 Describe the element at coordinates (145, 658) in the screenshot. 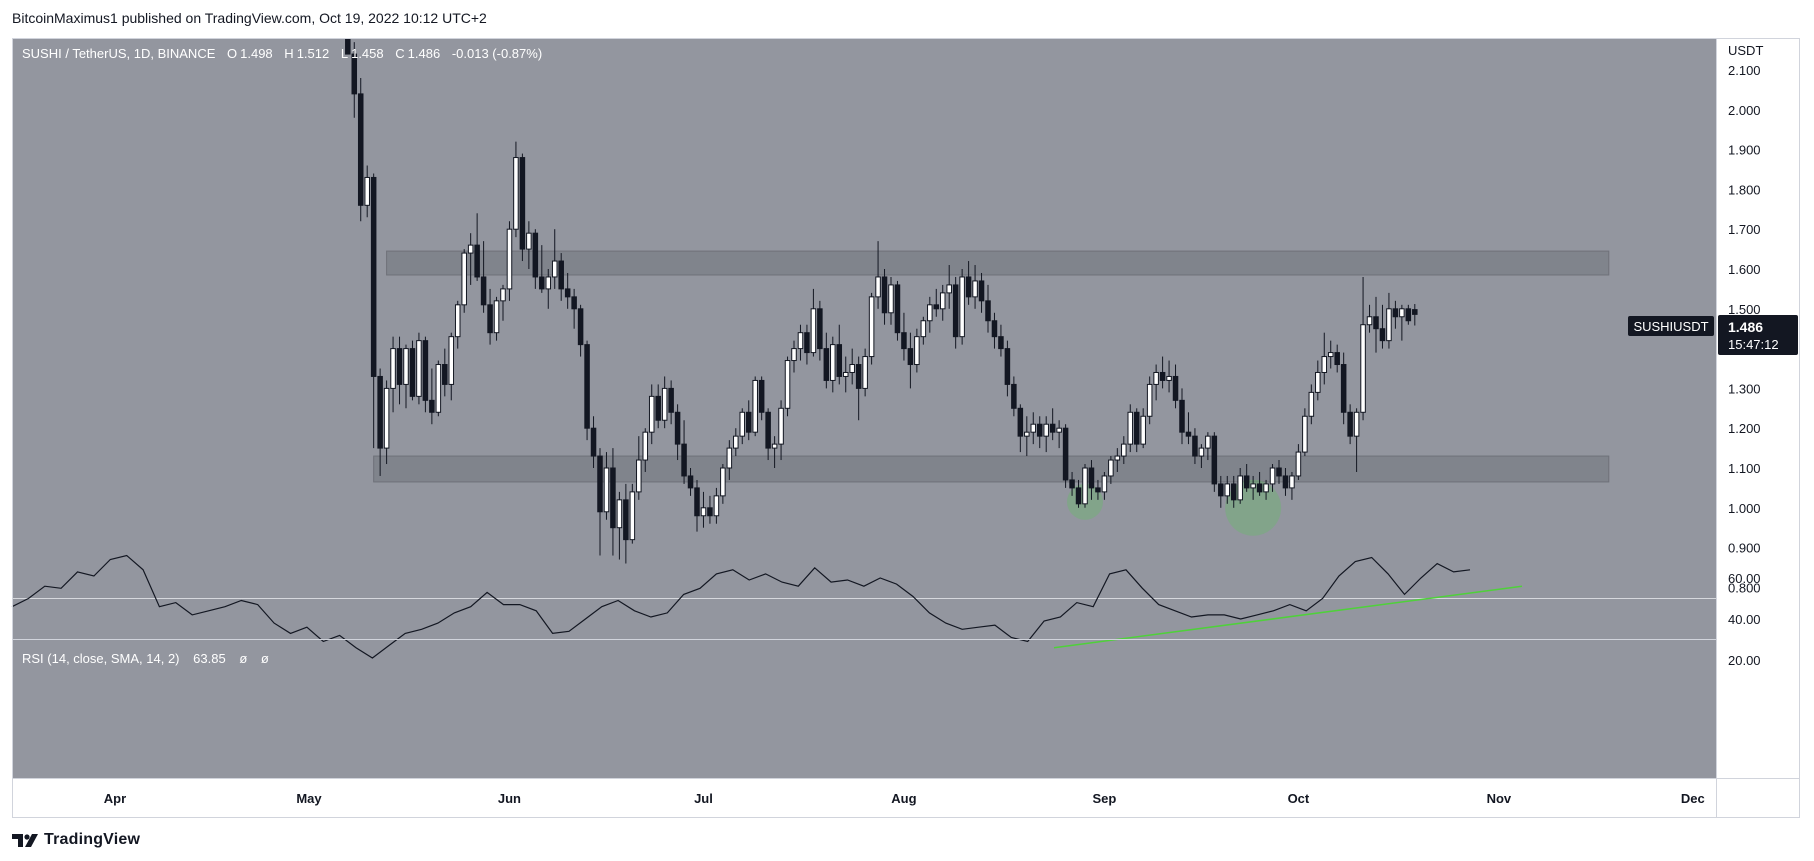

I see `rsi-legend: RSI (14, close, SMA, 14, 2) 63.85 ø ø` at that location.